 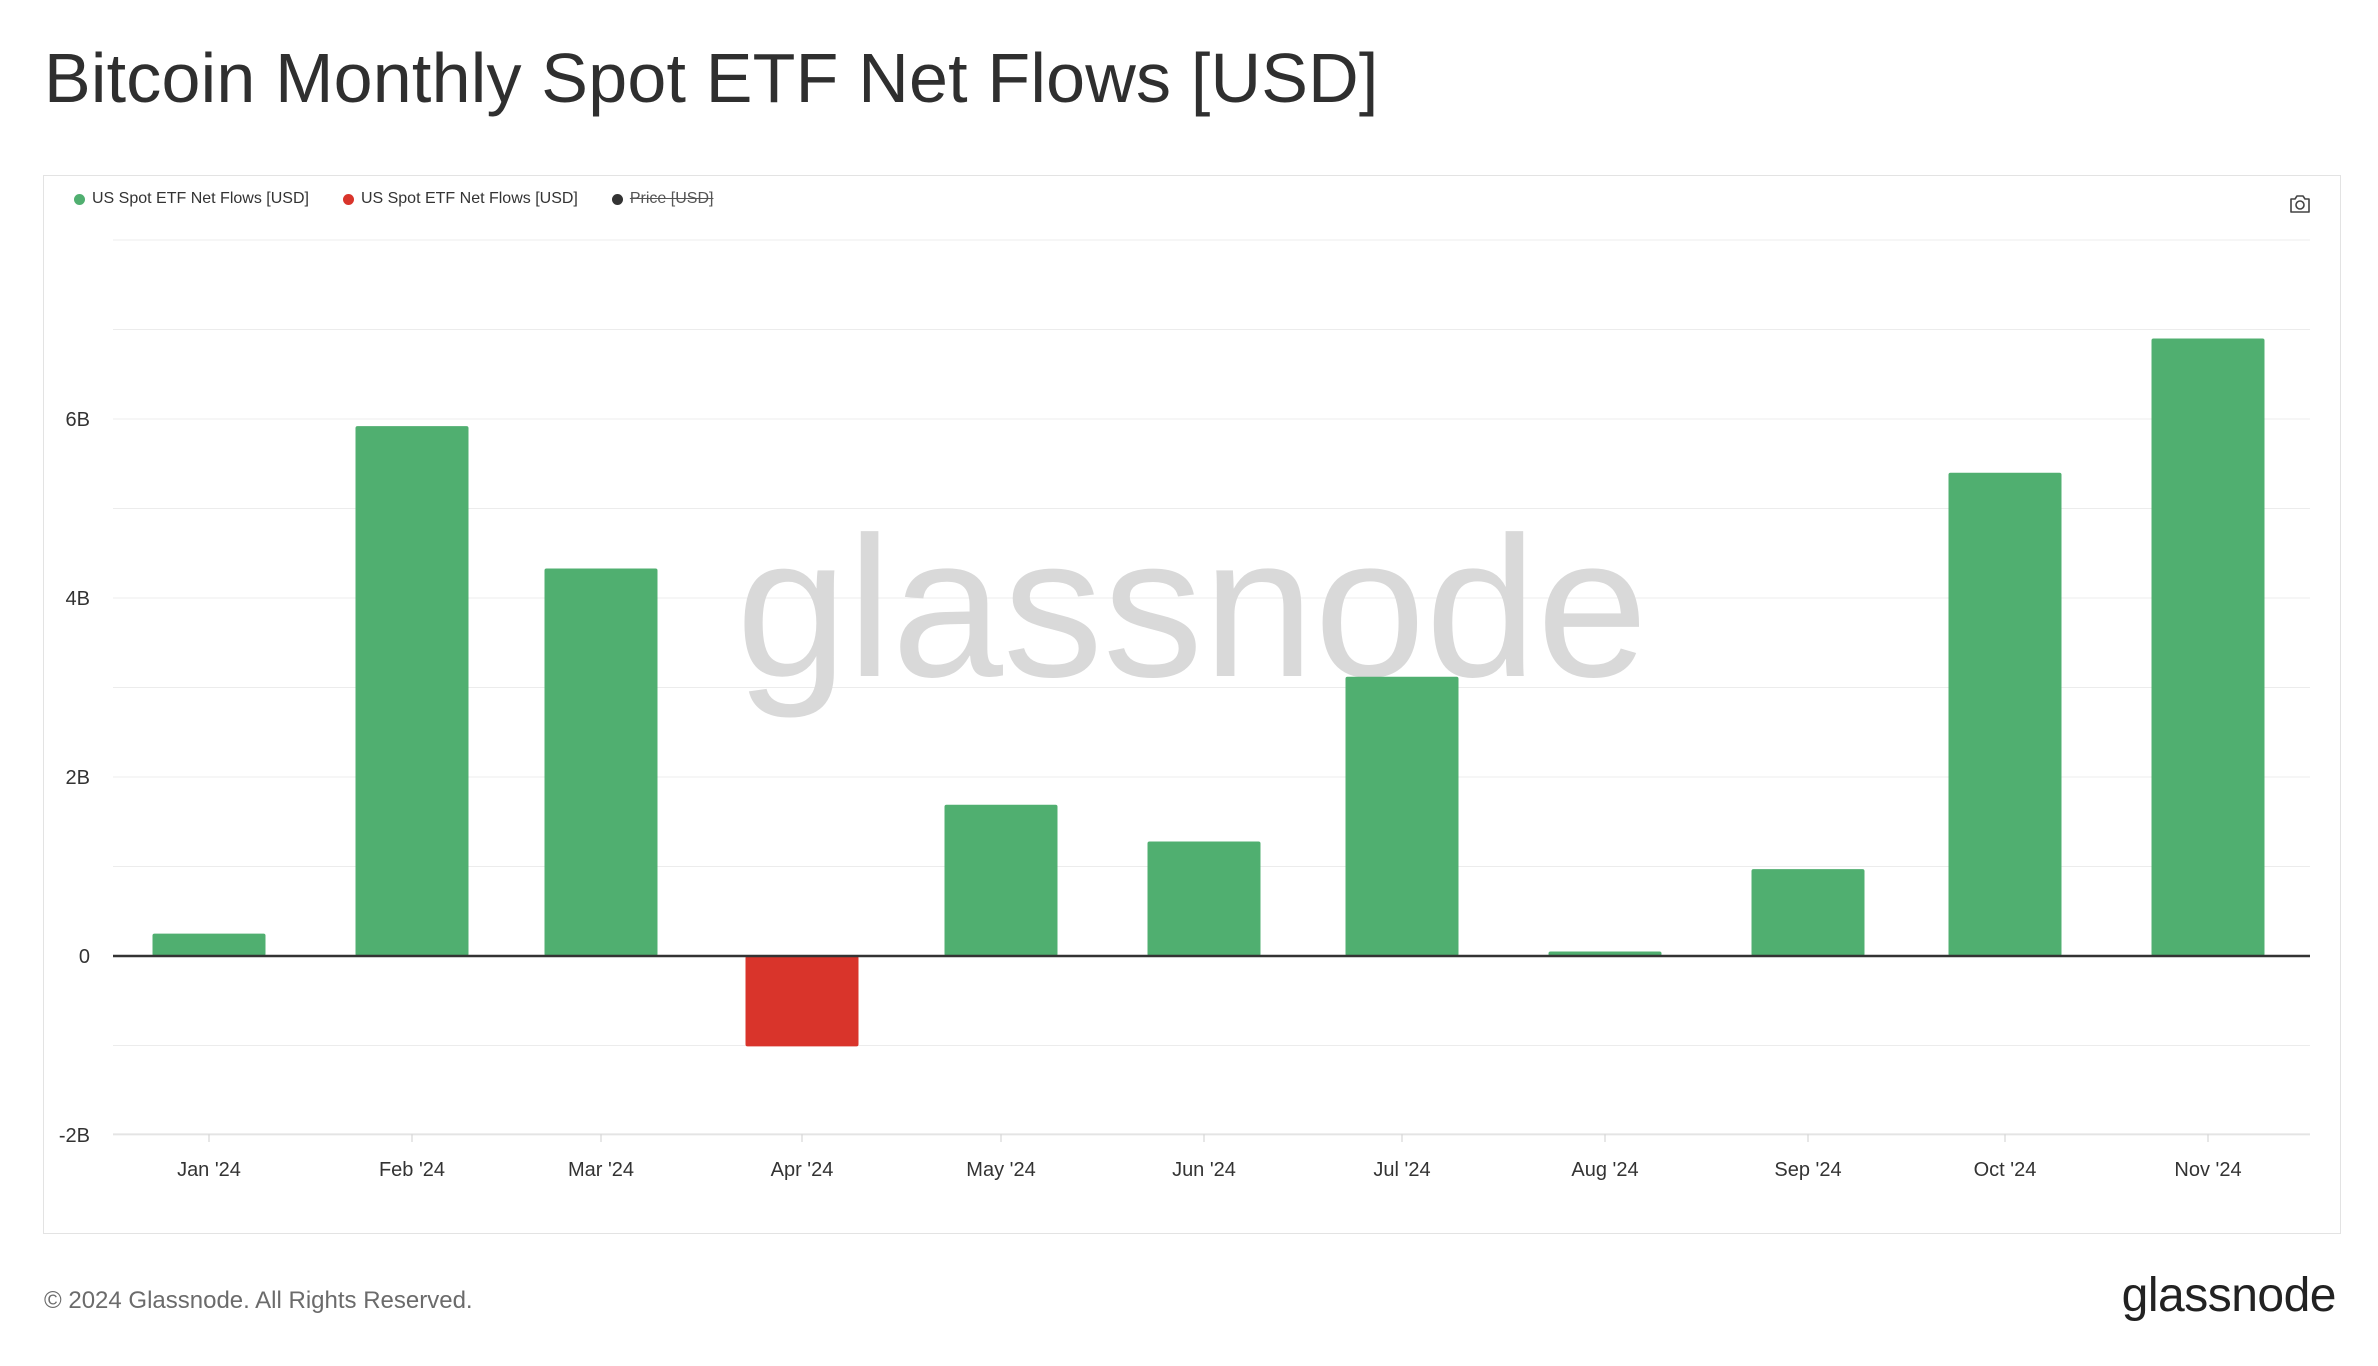 I want to click on legend-dot-inflows, so click(x=79, y=199).